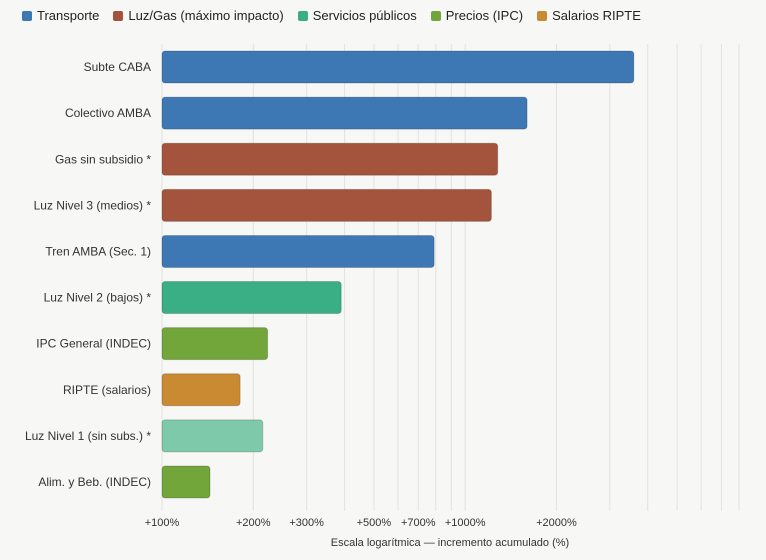 This screenshot has width=766, height=560. Describe the element at coordinates (117, 67) in the screenshot. I see `category-label: Subte CABA` at that location.